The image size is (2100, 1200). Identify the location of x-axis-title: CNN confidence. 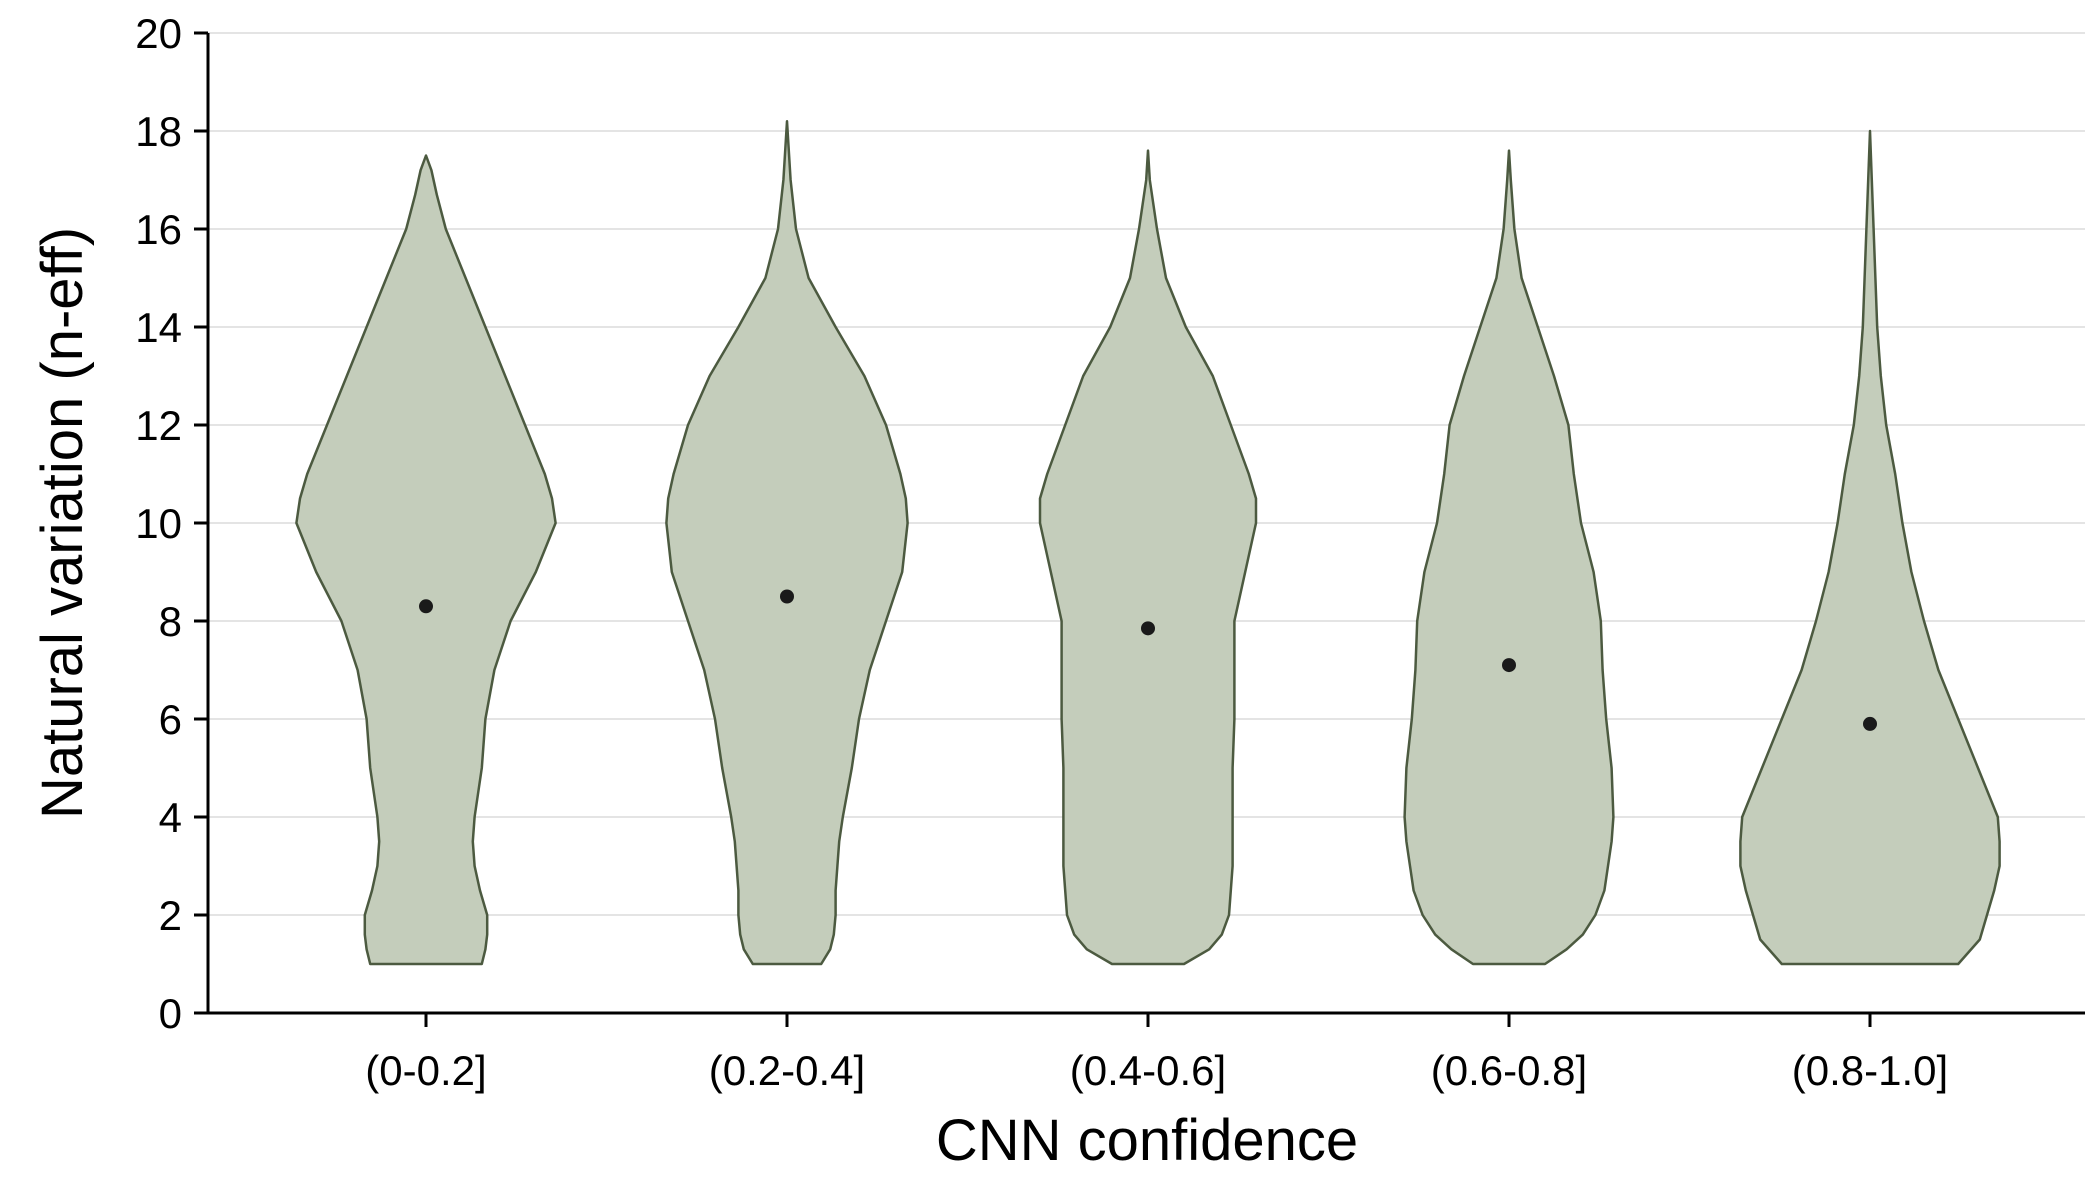
(1147, 1140).